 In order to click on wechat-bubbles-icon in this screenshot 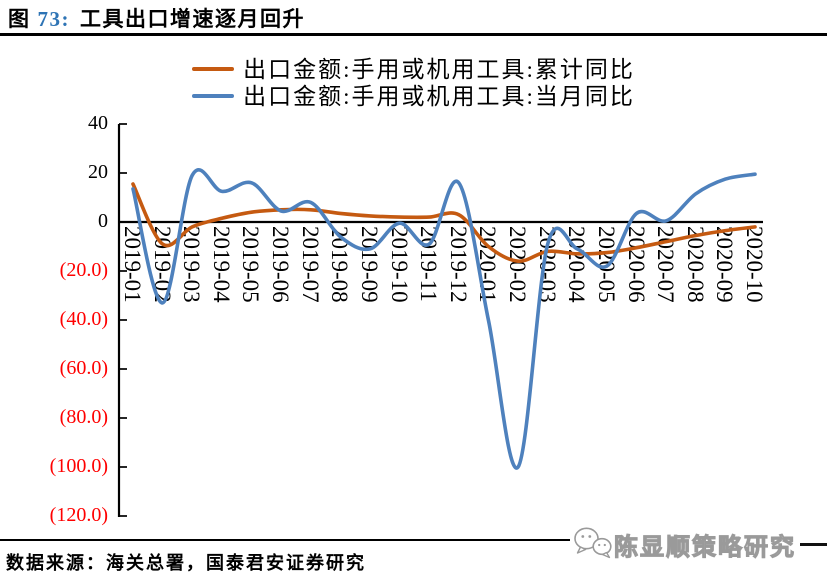, I will do `click(593, 543)`.